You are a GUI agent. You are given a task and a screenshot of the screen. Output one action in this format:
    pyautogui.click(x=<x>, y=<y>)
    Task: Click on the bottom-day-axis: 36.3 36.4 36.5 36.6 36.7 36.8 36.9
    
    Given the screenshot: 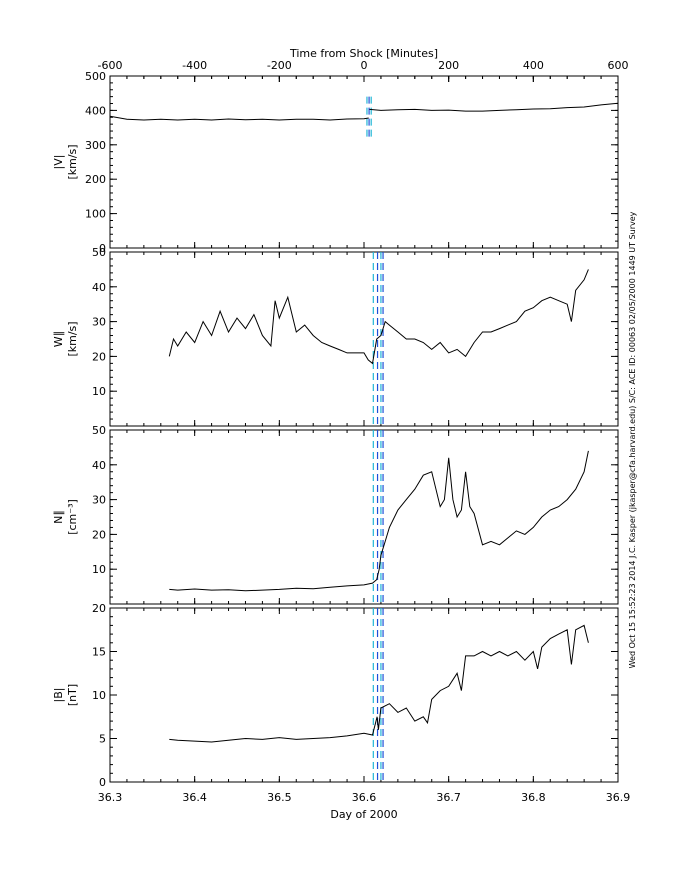 What is the action you would take?
    pyautogui.click(x=364, y=797)
    